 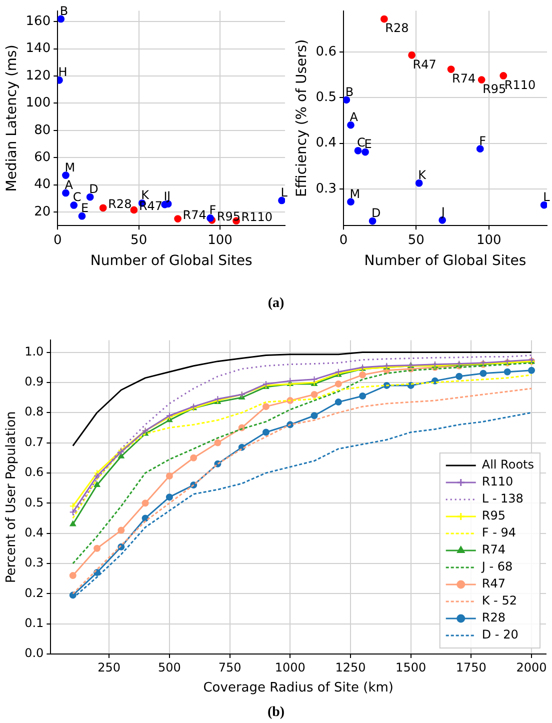 I want to click on text: (b), so click(x=276, y=713).